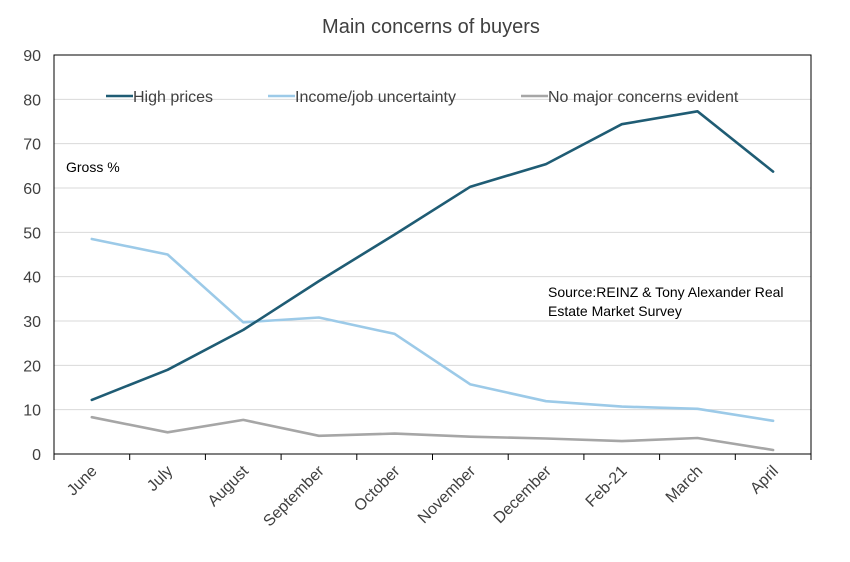 This screenshot has width=850, height=562. What do you see at coordinates (229, 486) in the screenshot?
I see `x-tick-label: August` at bounding box center [229, 486].